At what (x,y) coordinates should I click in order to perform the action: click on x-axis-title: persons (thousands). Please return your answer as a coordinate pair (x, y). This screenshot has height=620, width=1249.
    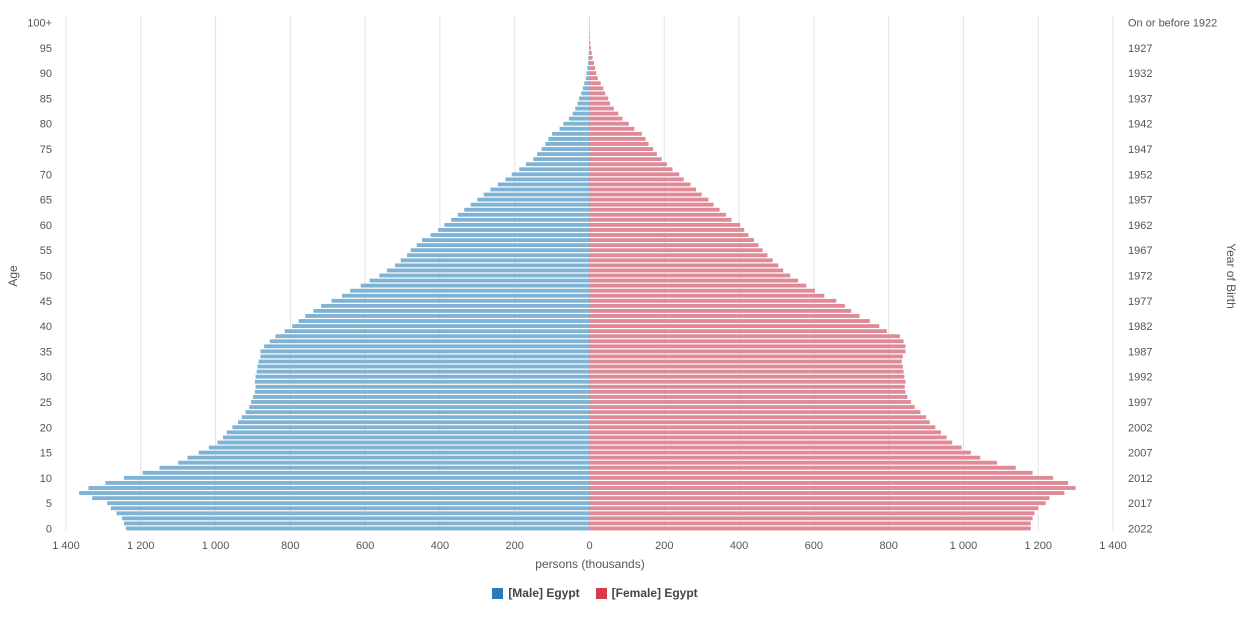
    Looking at the image, I should click on (589, 564).